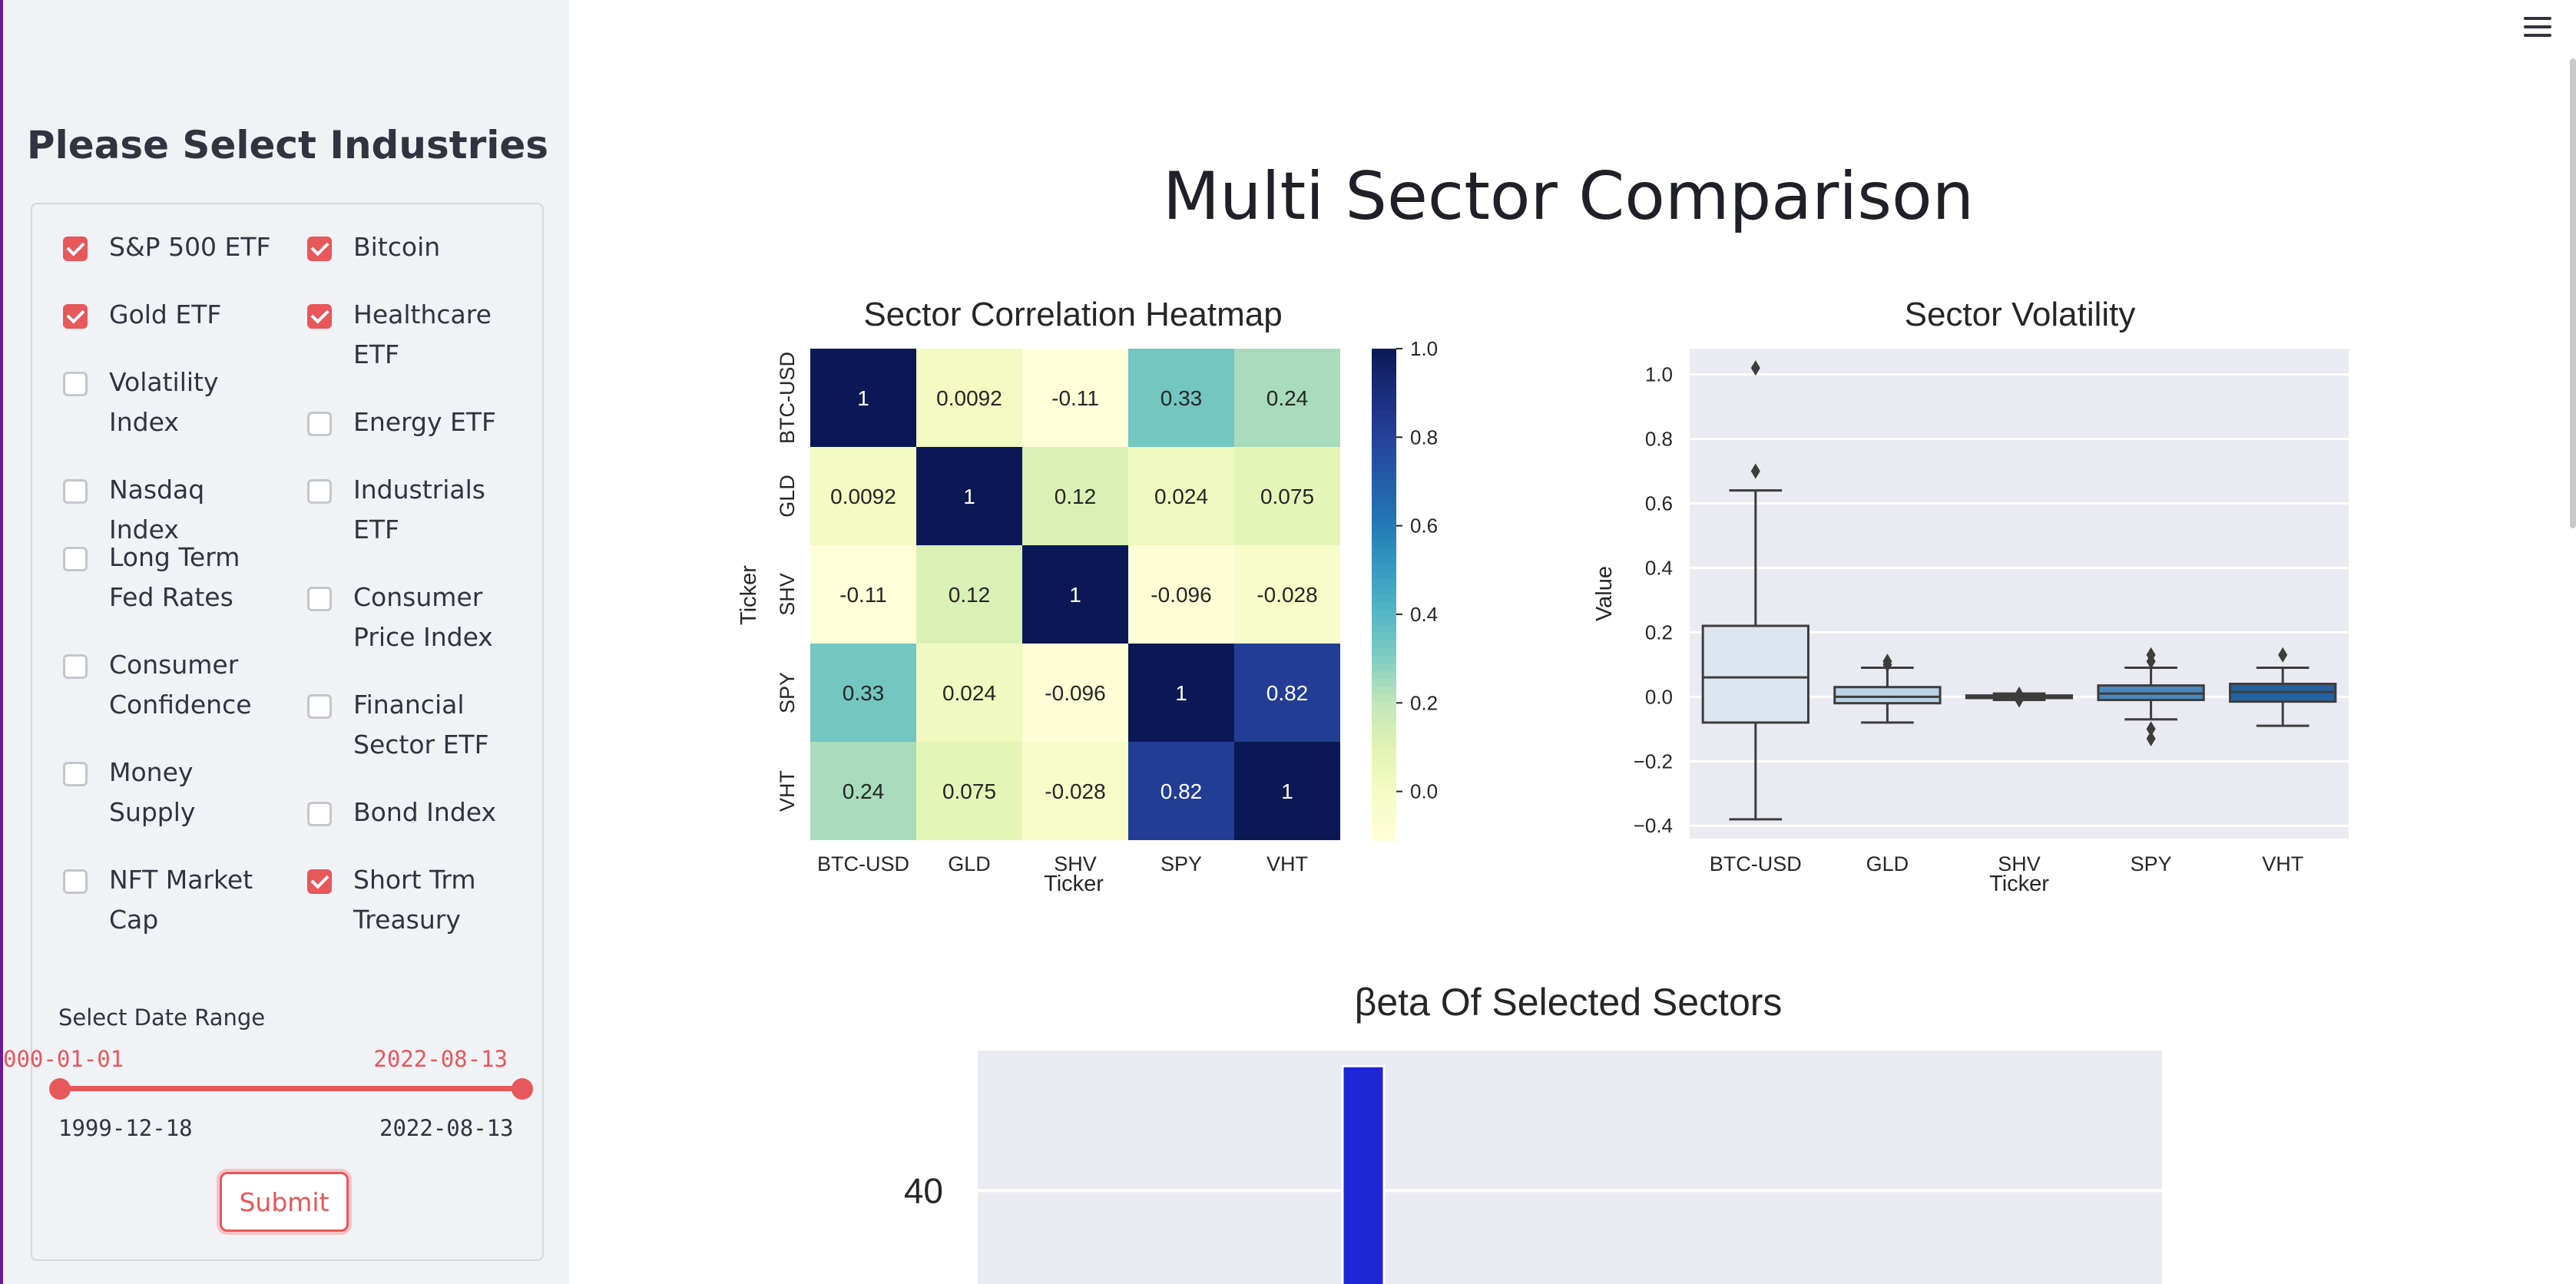 The width and height of the screenshot is (2576, 1284). What do you see at coordinates (170, 512) in the screenshot?
I see `checkbox-nasdaq-index: Nasdaq Index` at bounding box center [170, 512].